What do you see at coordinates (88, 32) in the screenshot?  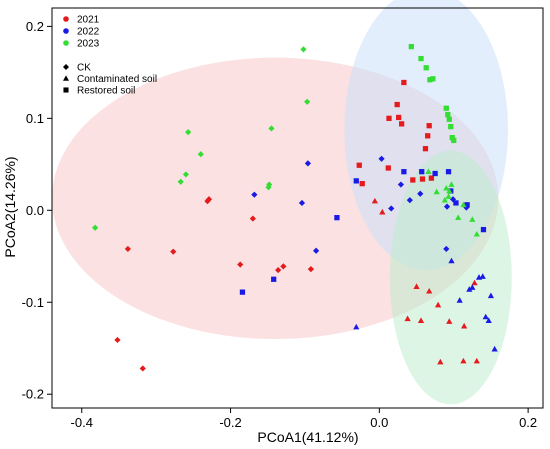 I see `legend-label-2022: 2022` at bounding box center [88, 32].